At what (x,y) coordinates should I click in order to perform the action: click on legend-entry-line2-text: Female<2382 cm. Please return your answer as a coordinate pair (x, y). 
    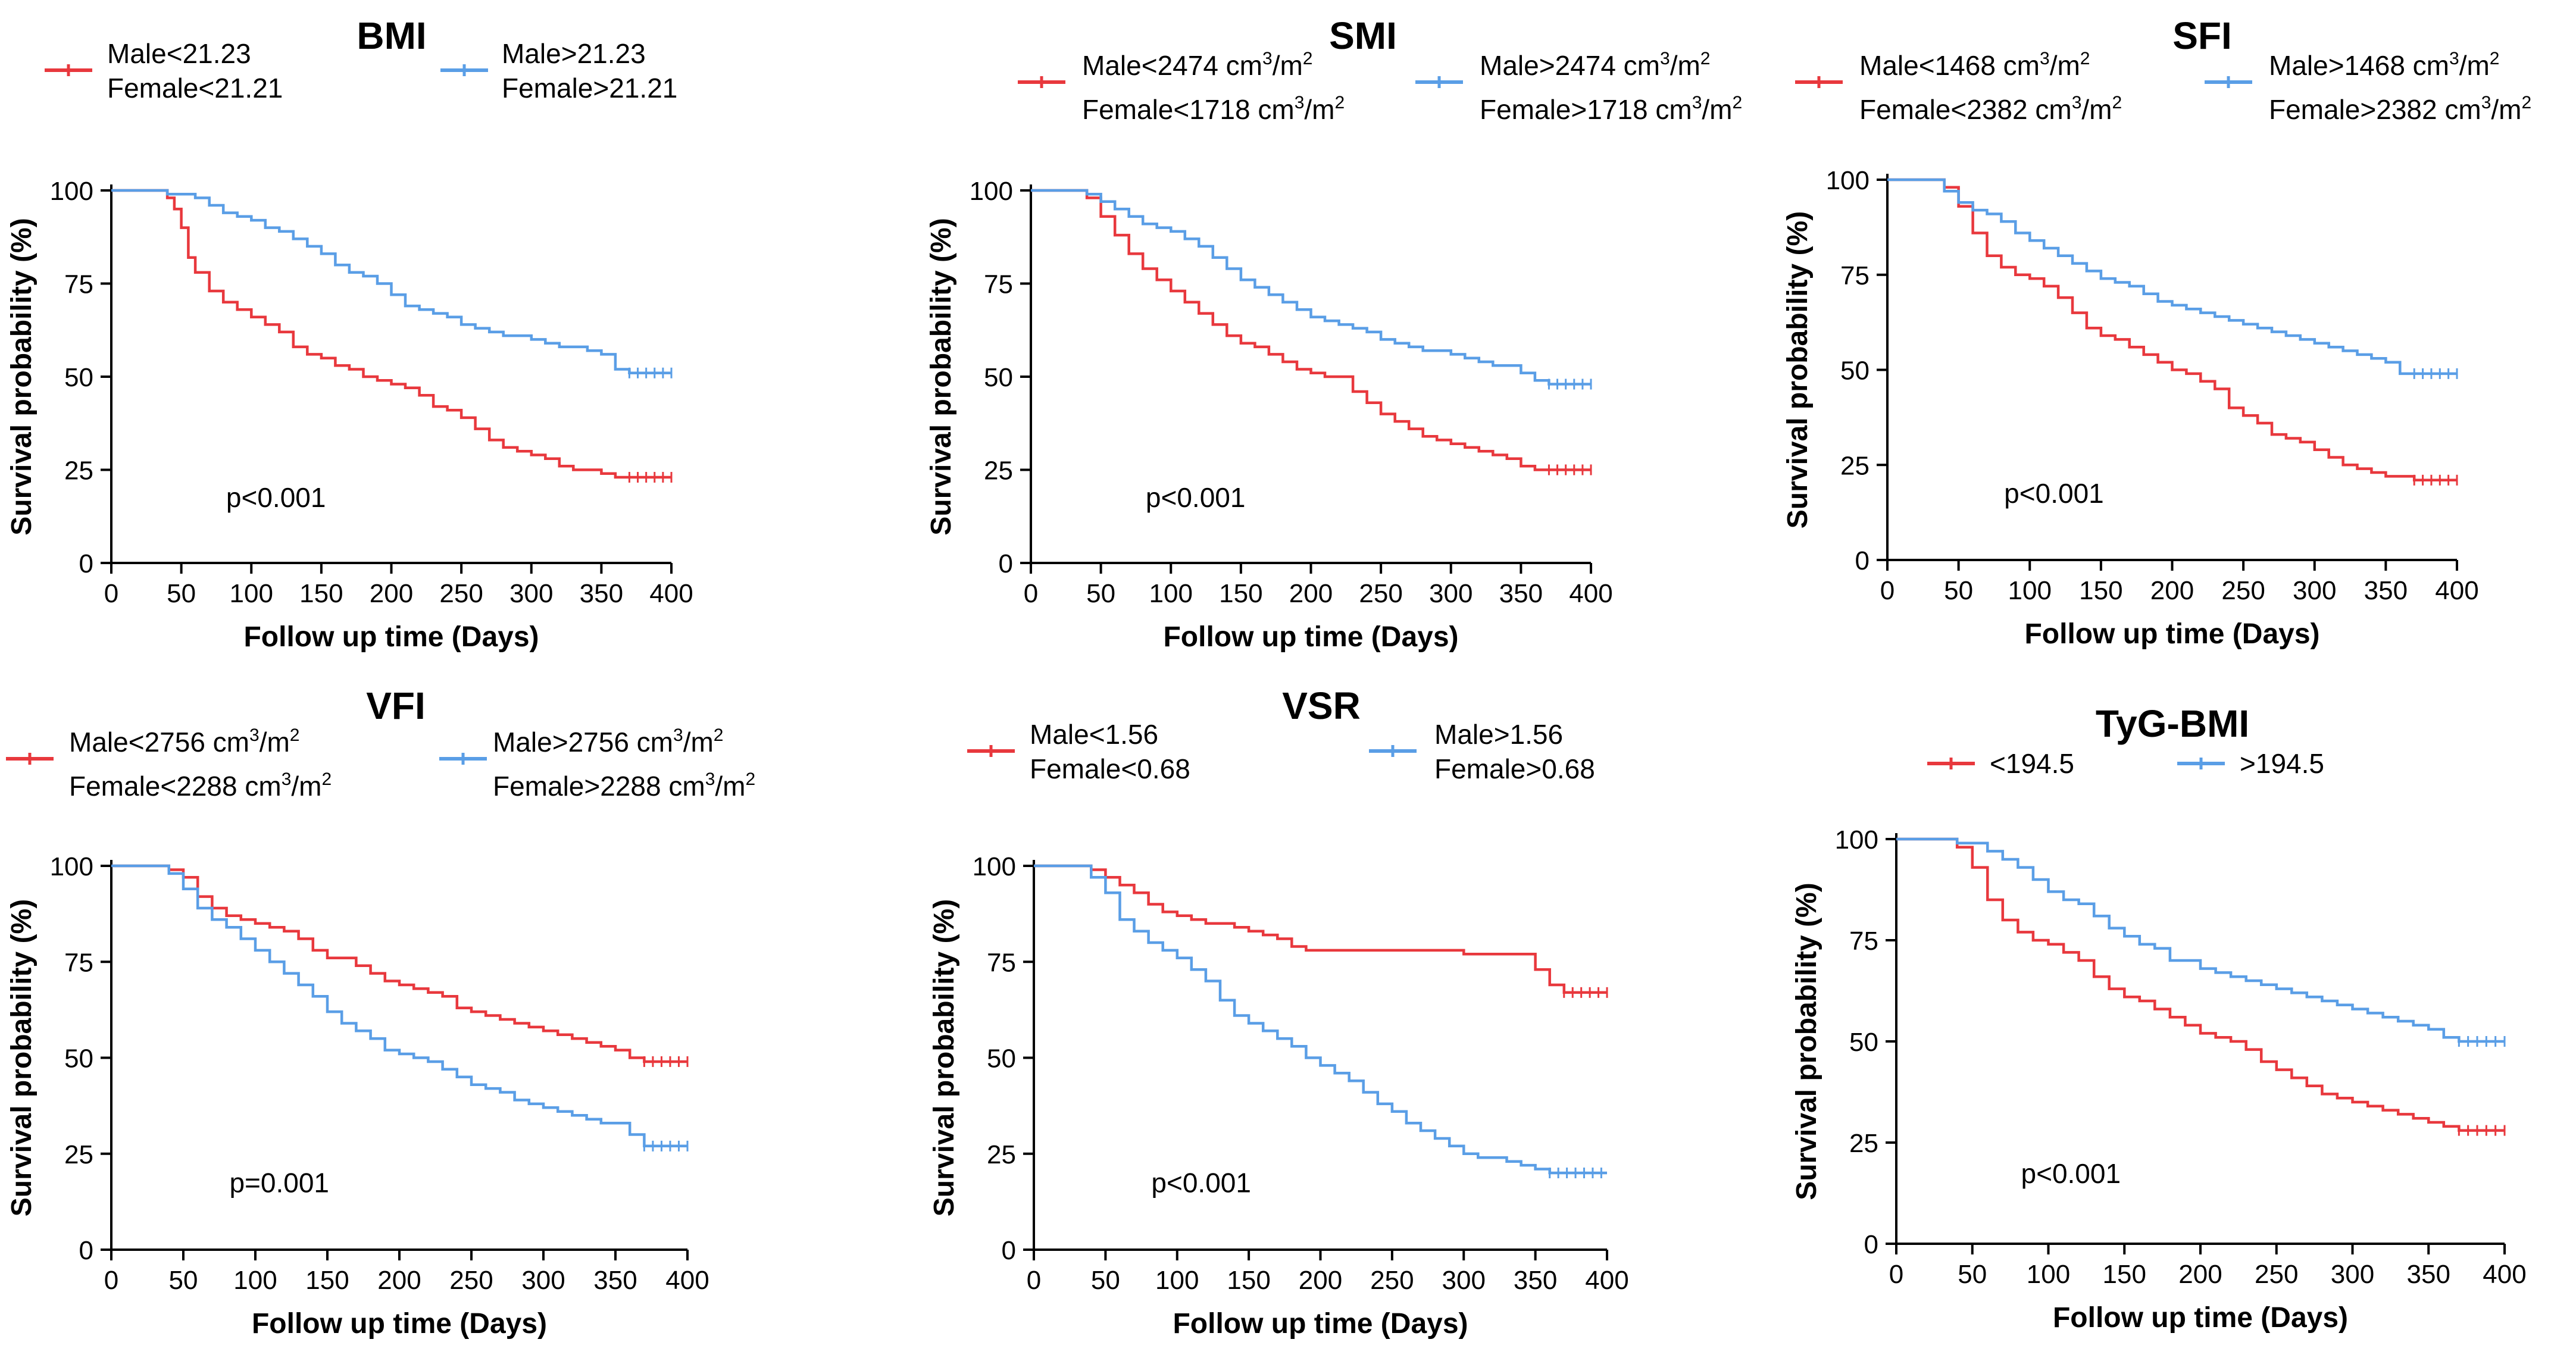
    Looking at the image, I should click on (1965, 109).